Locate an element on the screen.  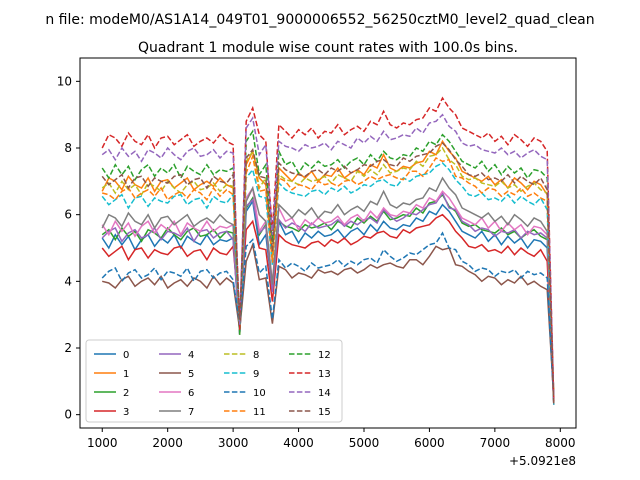
x-tick-label: 5000 is located at coordinates (364, 443).